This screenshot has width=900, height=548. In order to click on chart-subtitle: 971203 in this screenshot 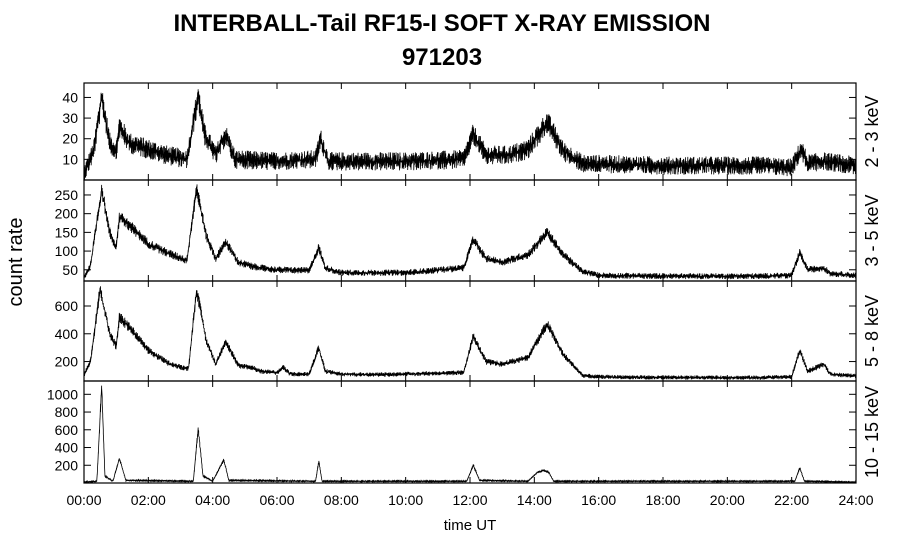, I will do `click(442, 57)`.